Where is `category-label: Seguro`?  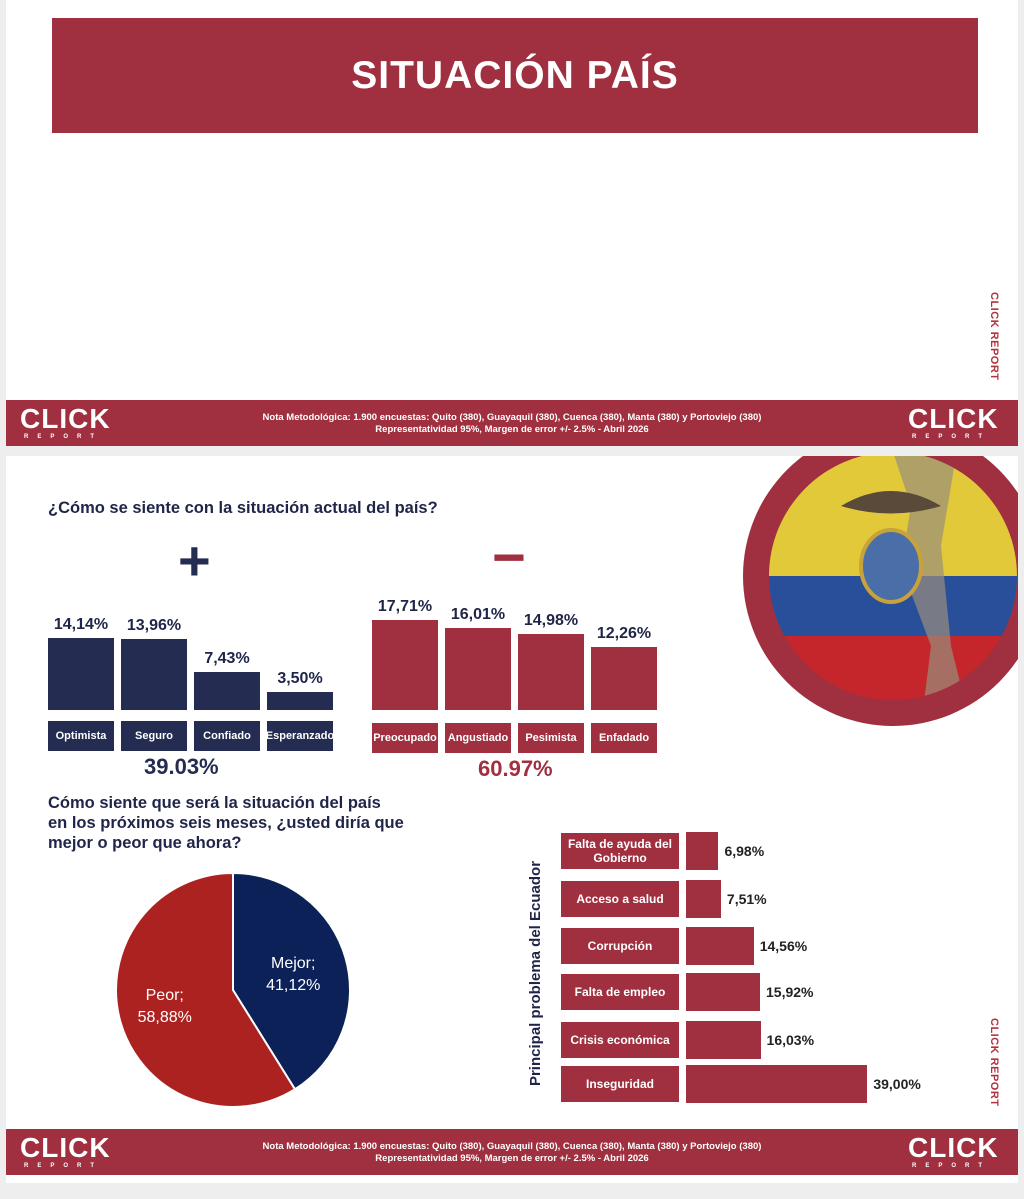
category-label: Seguro is located at coordinates (154, 736).